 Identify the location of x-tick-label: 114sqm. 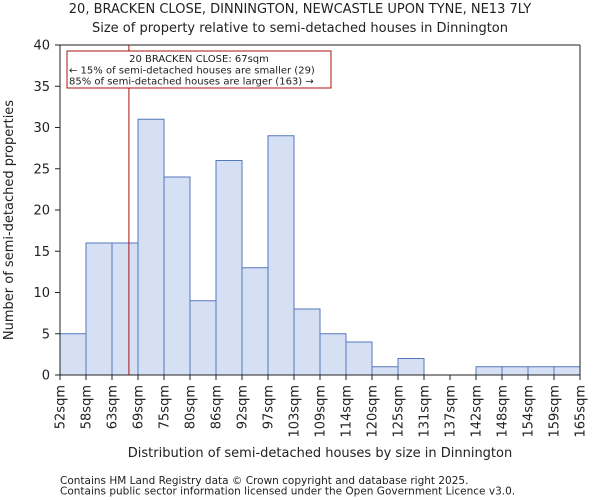
(347, 411).